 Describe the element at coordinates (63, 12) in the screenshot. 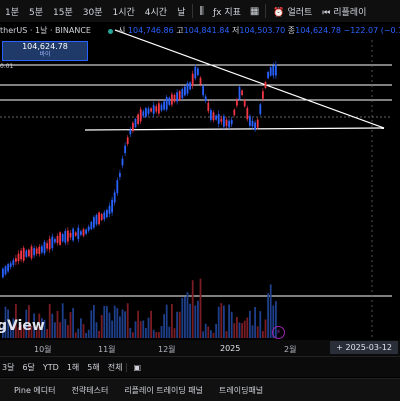

I see `interval-15m: 15분` at that location.